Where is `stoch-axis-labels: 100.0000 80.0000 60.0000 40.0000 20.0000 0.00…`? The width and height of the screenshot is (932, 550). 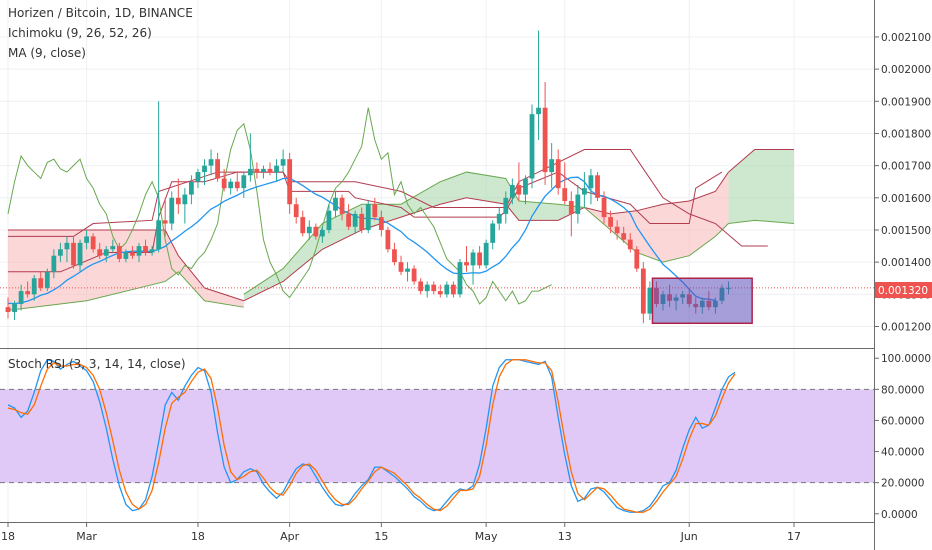 stoch-axis-labels: 100.0000 80.0000 60.0000 40.0000 20.0000 0.00… is located at coordinates (902, 437).